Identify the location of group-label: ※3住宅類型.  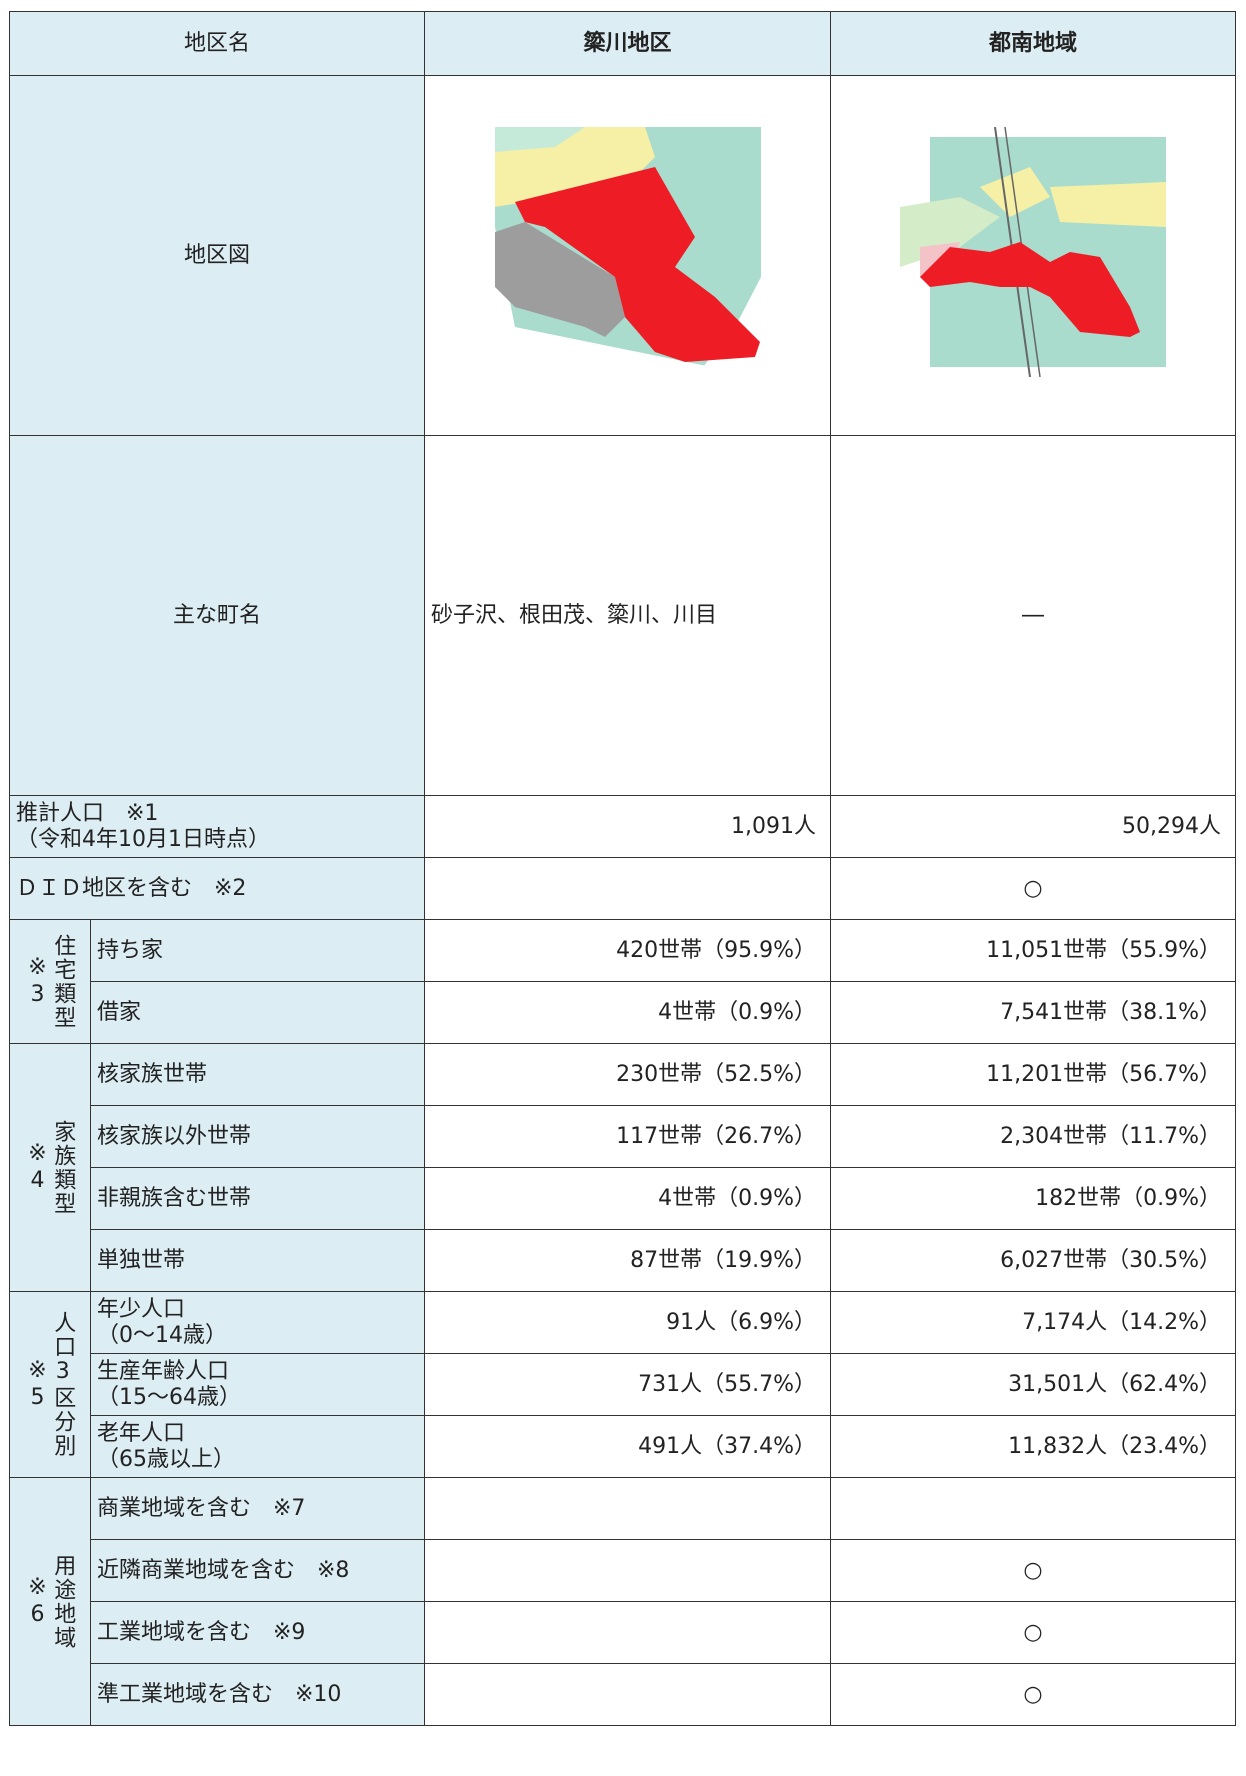
(50, 981).